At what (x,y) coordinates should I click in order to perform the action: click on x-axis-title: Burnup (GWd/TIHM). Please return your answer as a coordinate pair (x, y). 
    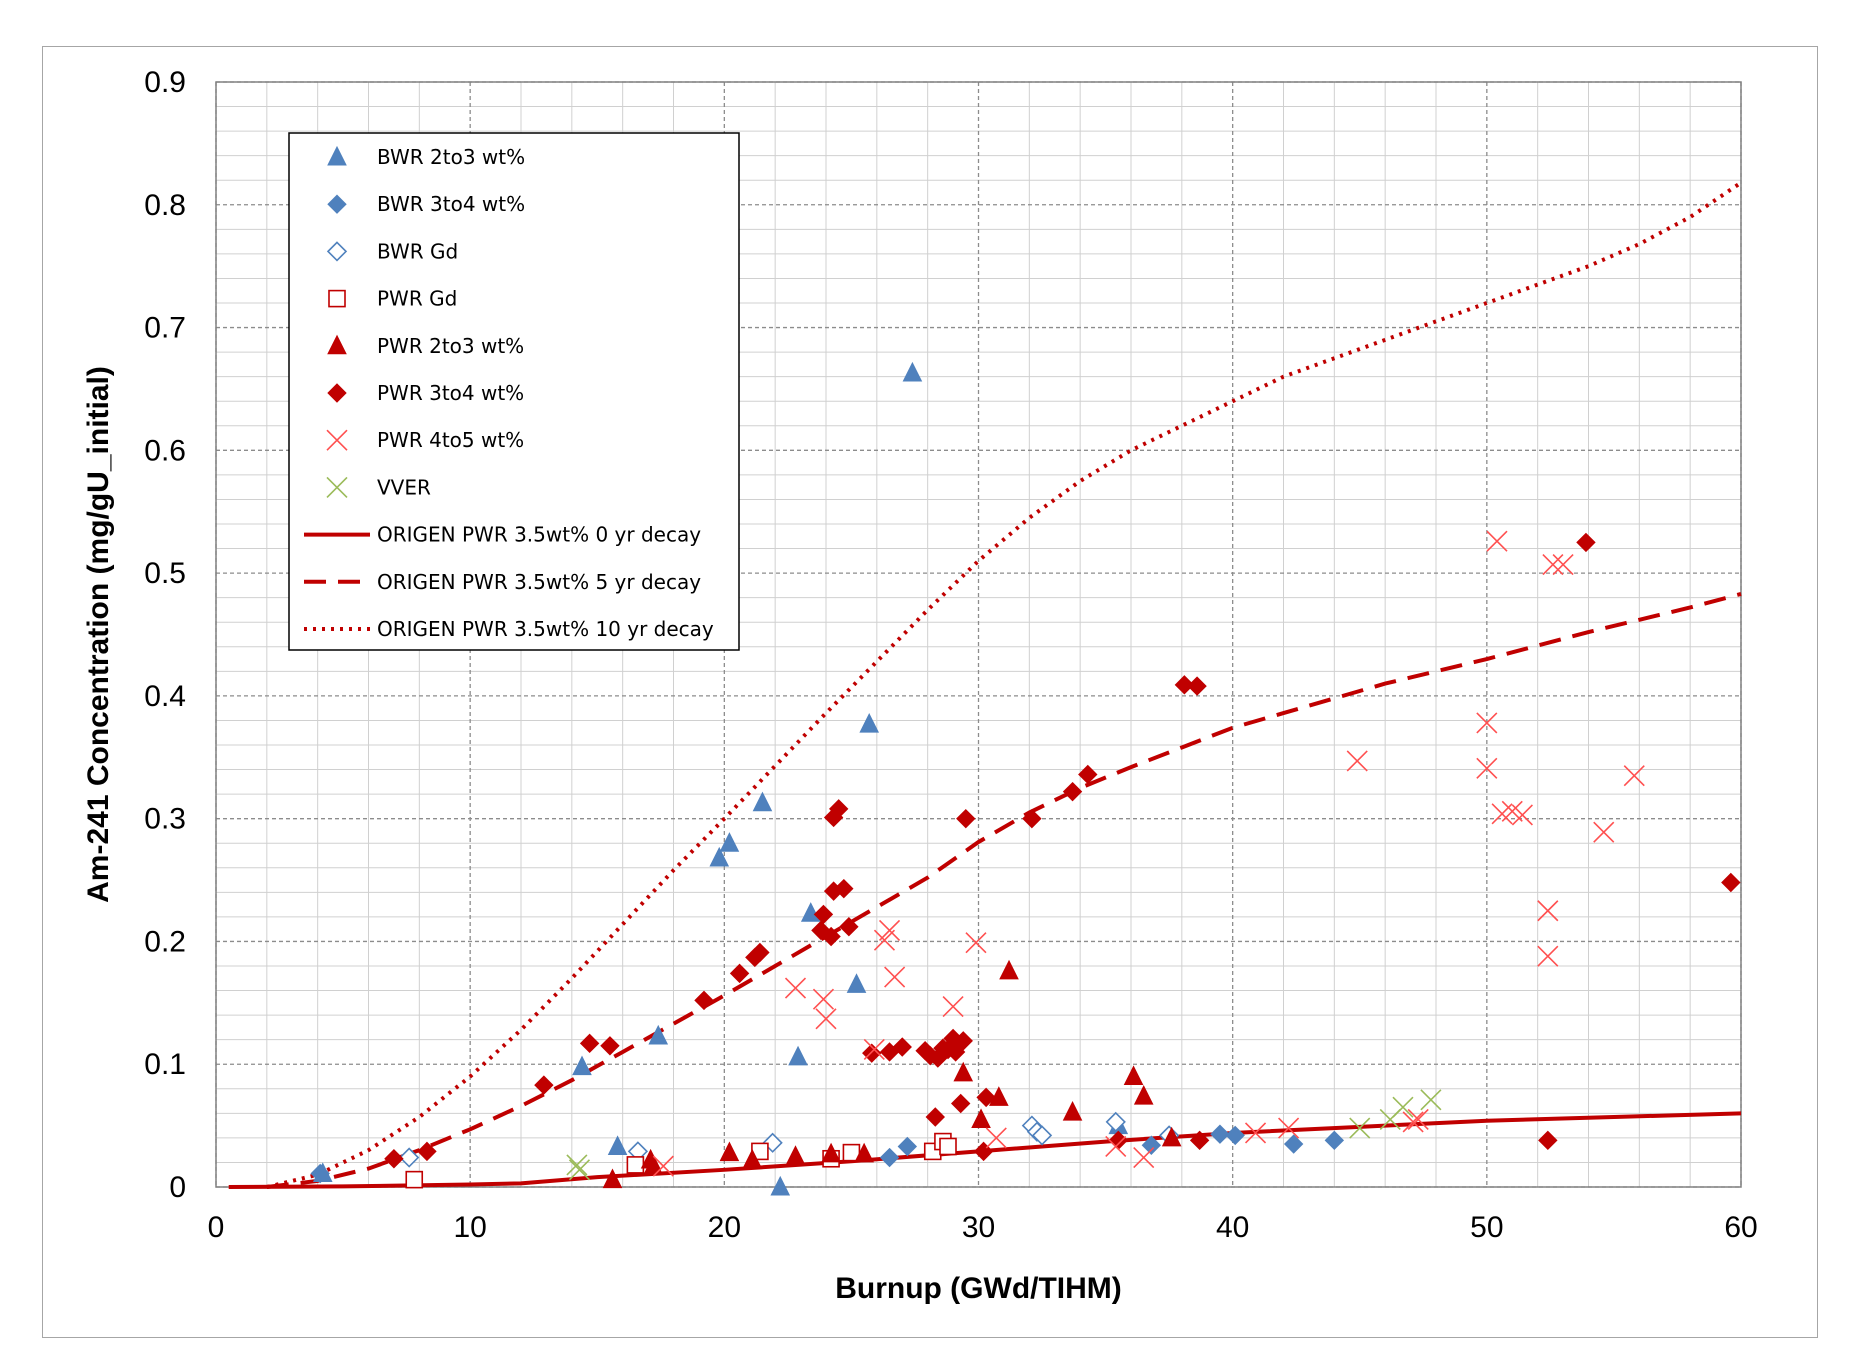
    Looking at the image, I should click on (978, 1288).